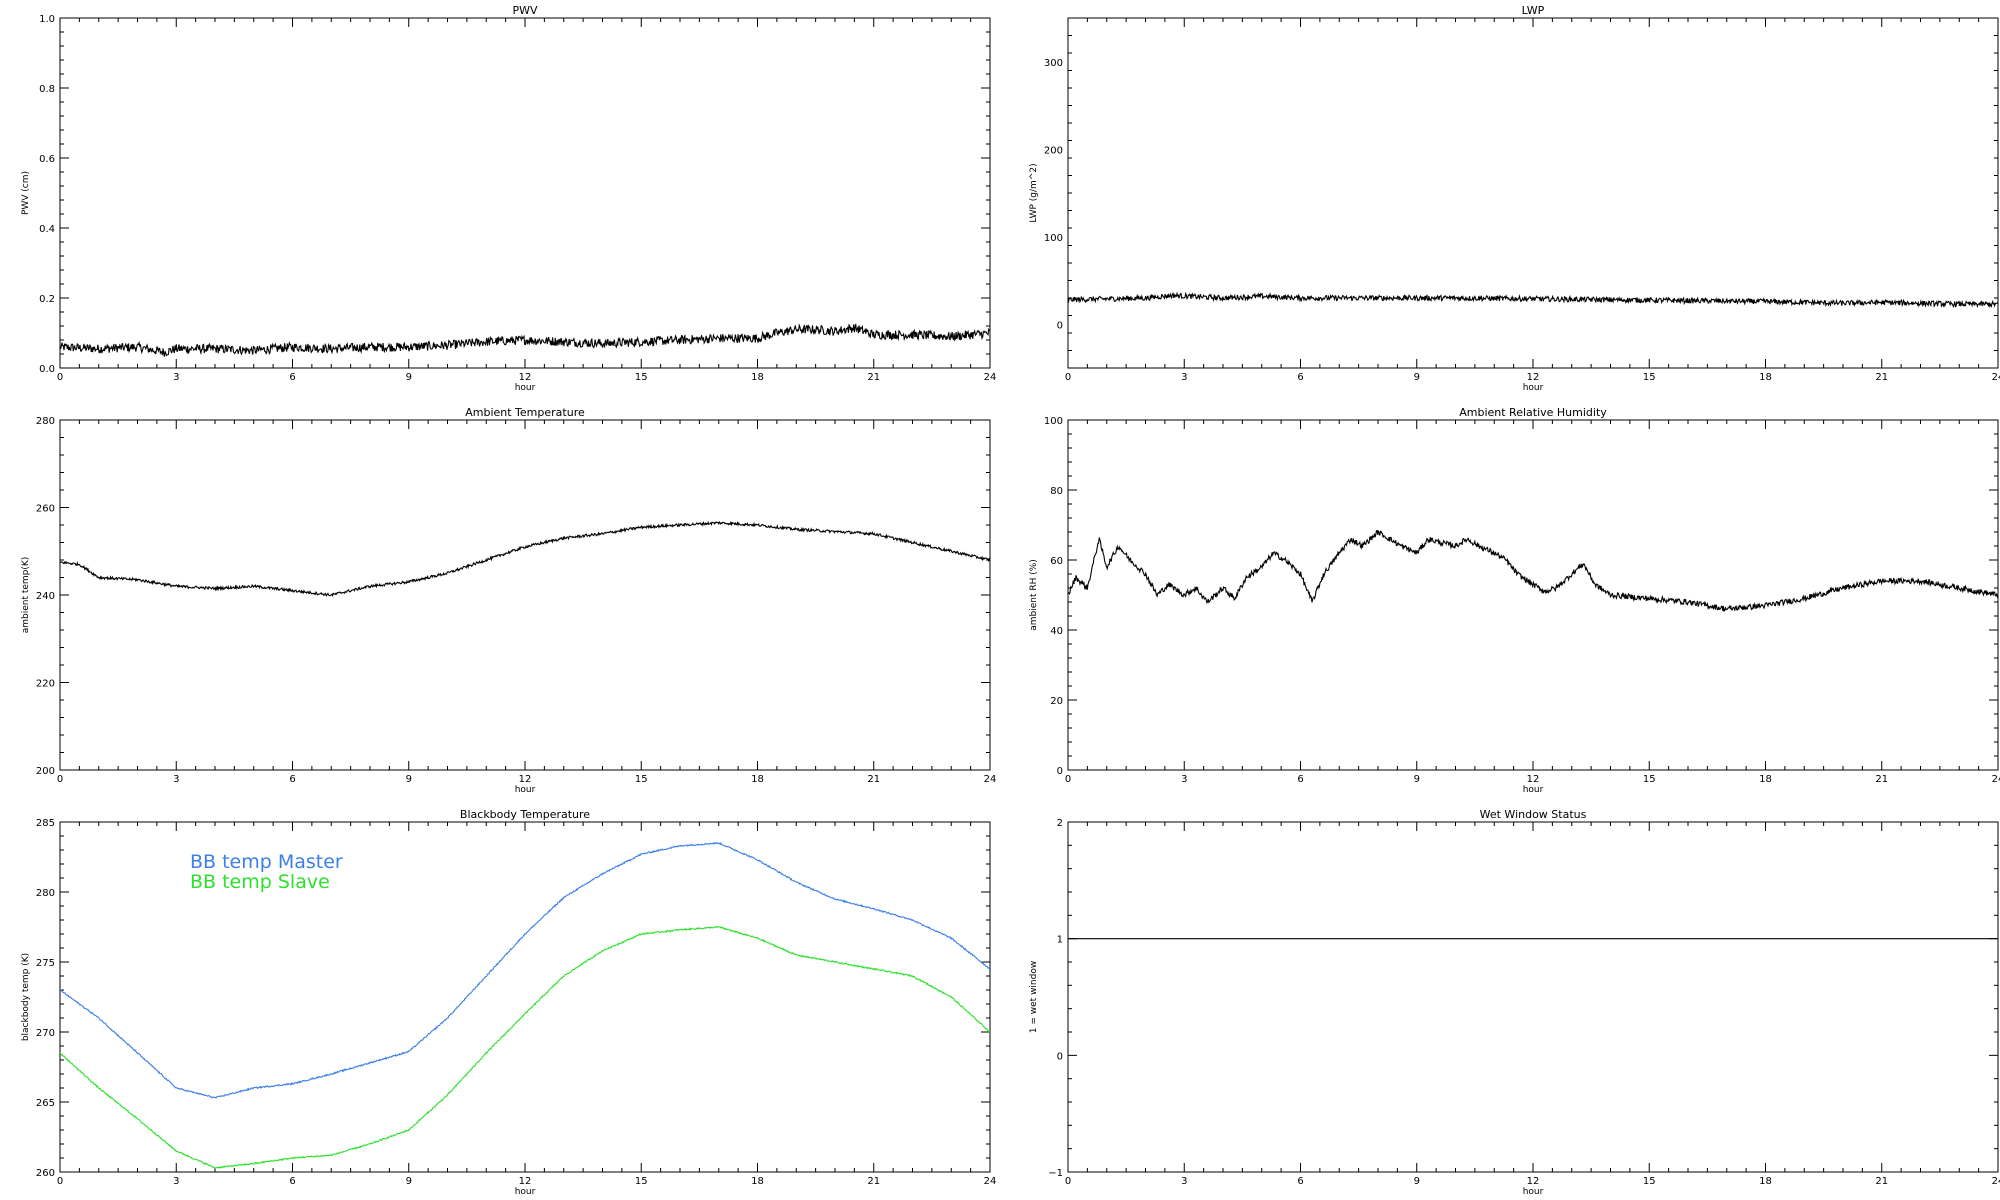 The image size is (2000, 1200). What do you see at coordinates (1056, 491) in the screenshot?
I see `y-tick-label: 80` at bounding box center [1056, 491].